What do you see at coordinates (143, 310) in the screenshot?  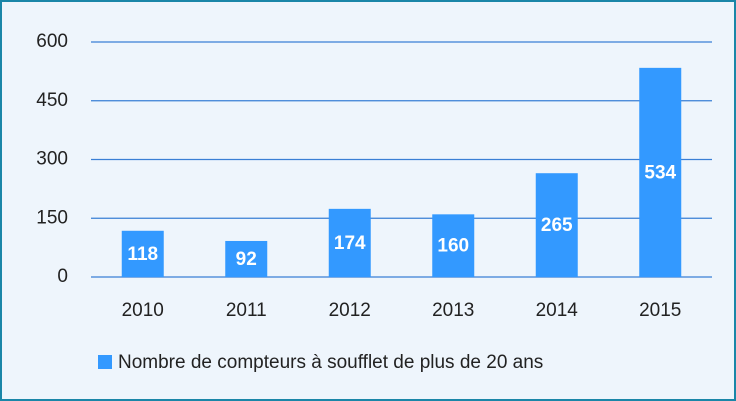 I see `x-tick-label: 2010` at bounding box center [143, 310].